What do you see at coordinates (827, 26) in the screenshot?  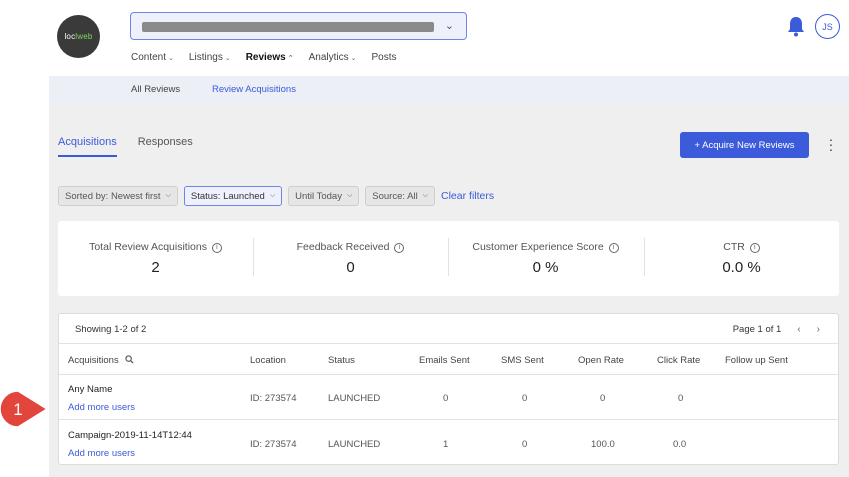 I see `user-avatar: JS` at bounding box center [827, 26].